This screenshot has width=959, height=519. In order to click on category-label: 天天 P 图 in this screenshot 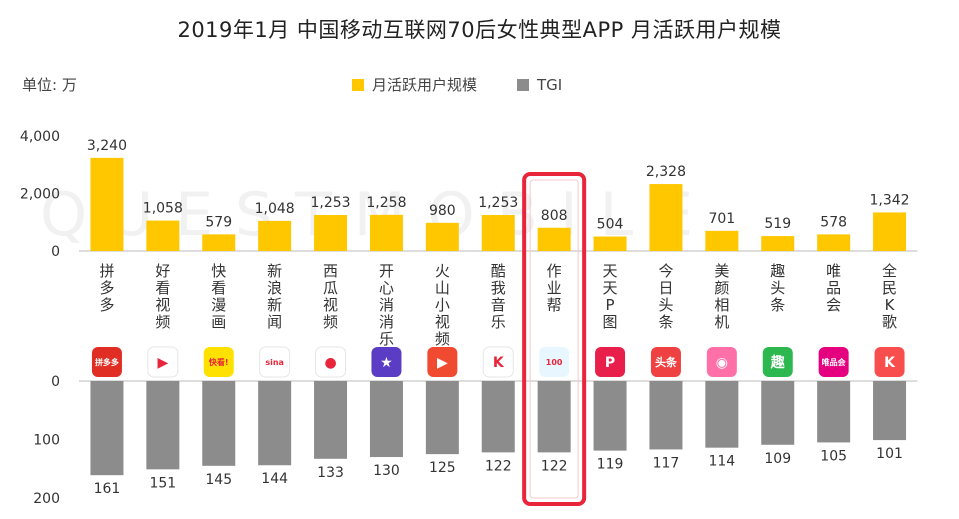, I will do `click(610, 296)`.